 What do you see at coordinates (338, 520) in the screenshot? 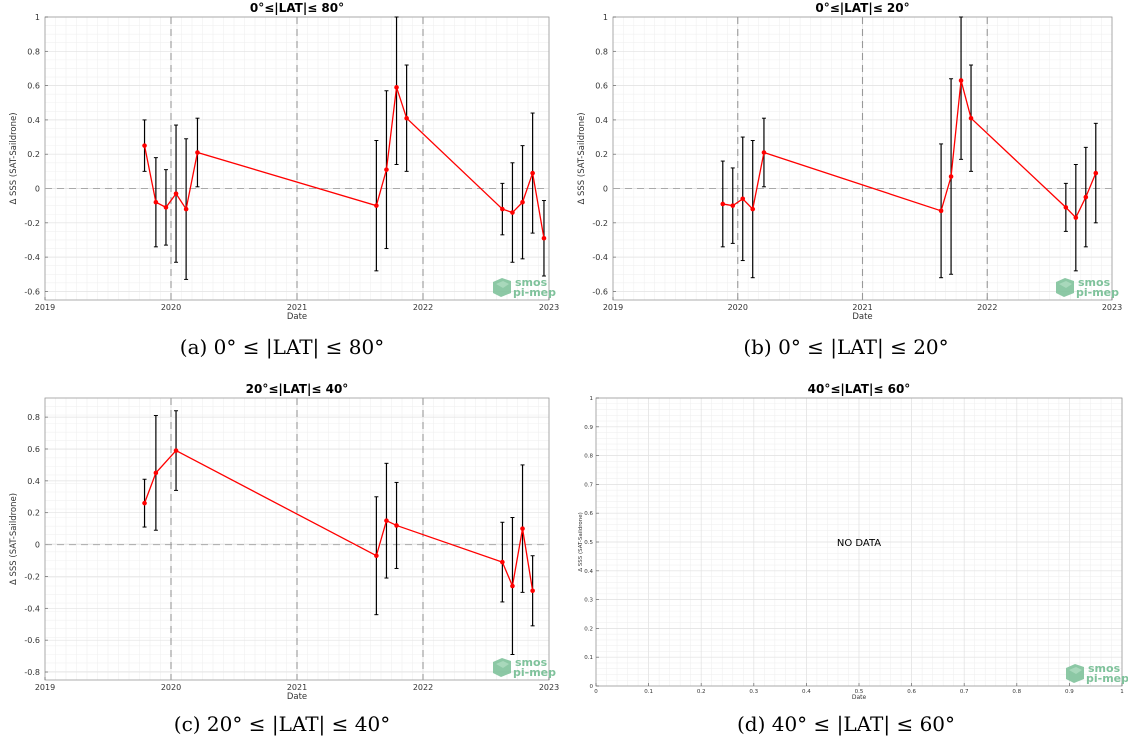
I see `series-line` at bounding box center [338, 520].